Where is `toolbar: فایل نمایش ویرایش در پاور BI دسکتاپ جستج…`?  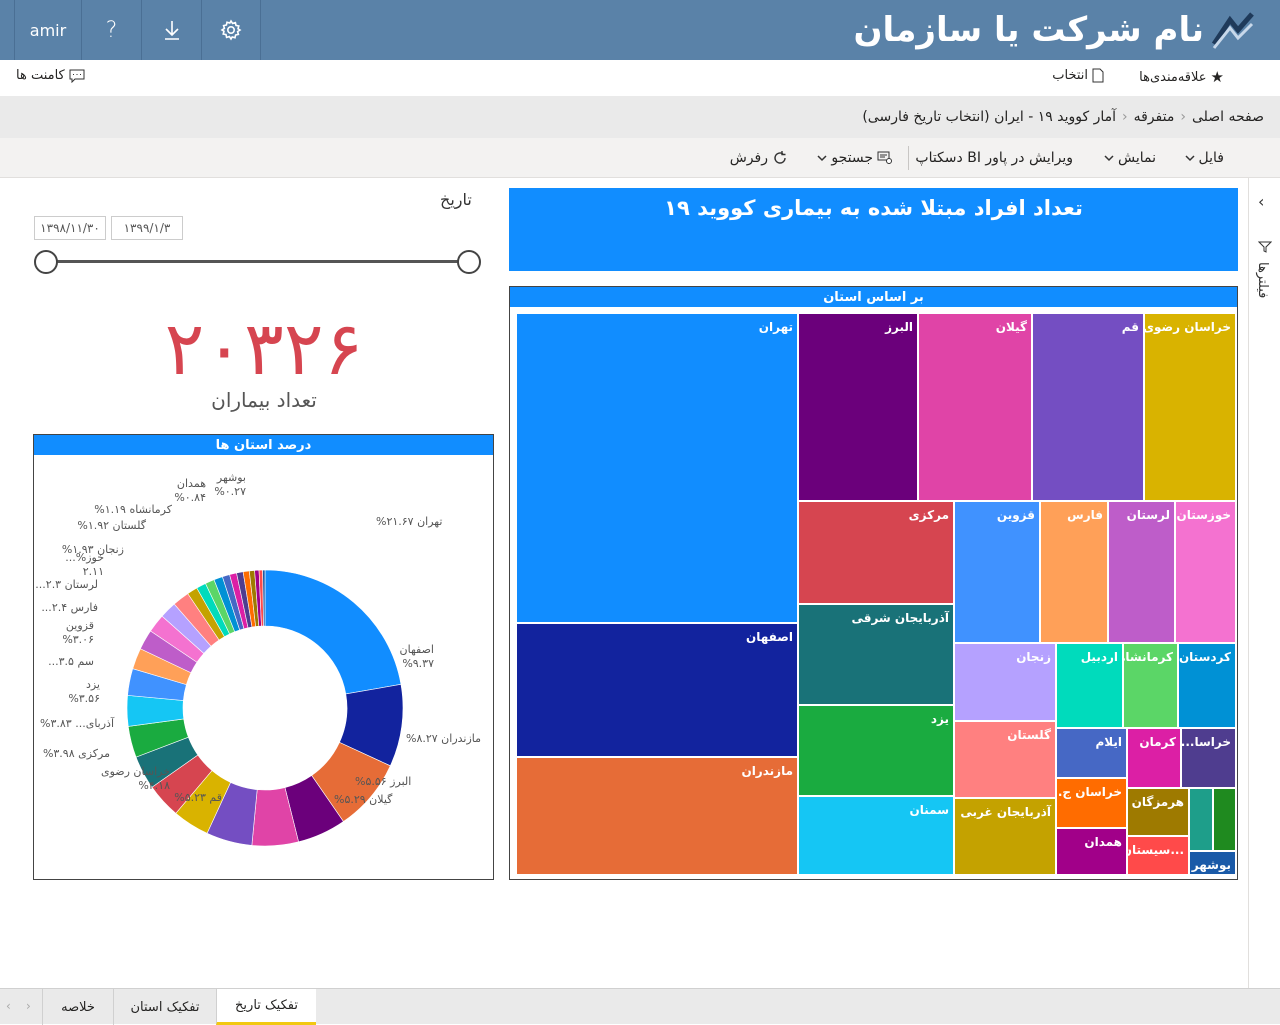
toolbar: فایل نمایش ویرایش در پاور BI دسکتاپ جستج… is located at coordinates (640, 158).